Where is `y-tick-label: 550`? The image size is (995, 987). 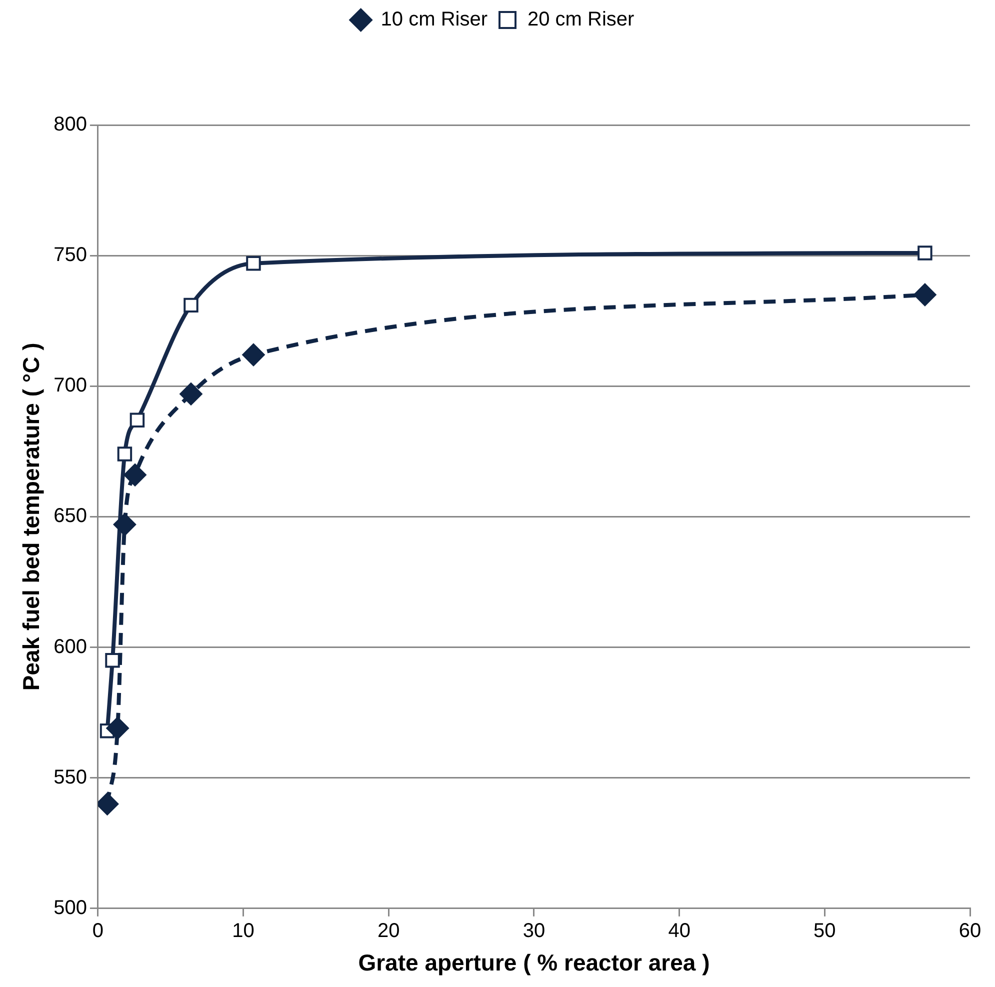
y-tick-label: 550 is located at coordinates (70, 777).